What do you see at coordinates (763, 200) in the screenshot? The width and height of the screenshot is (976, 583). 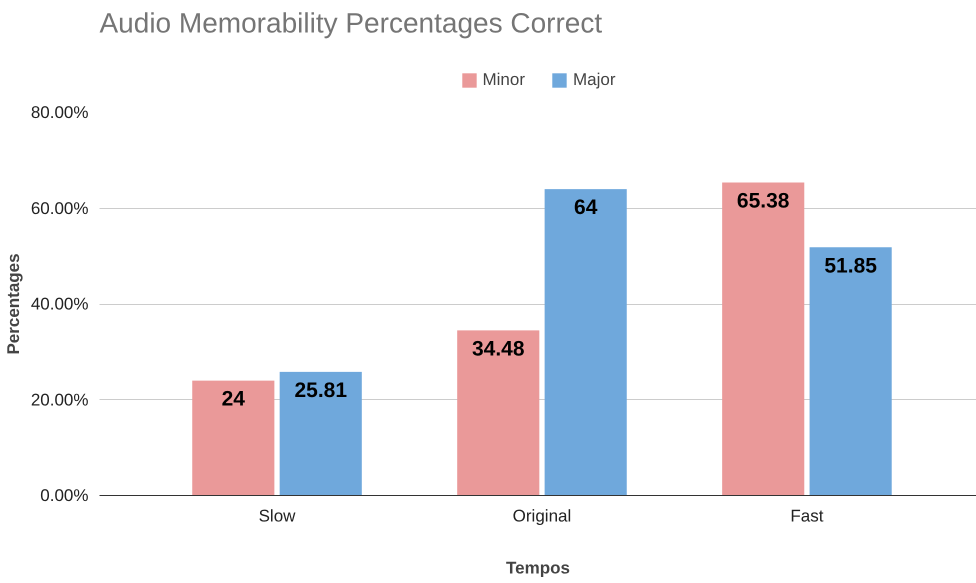 I see `data-label: 65.38` at bounding box center [763, 200].